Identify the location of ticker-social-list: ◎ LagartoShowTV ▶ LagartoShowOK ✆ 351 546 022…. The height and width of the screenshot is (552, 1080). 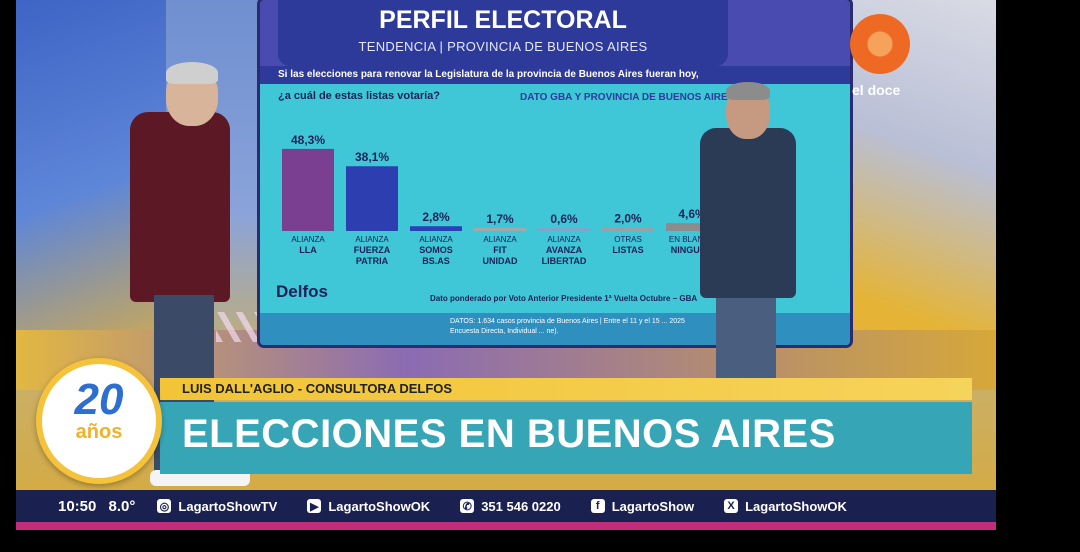
(517, 506).